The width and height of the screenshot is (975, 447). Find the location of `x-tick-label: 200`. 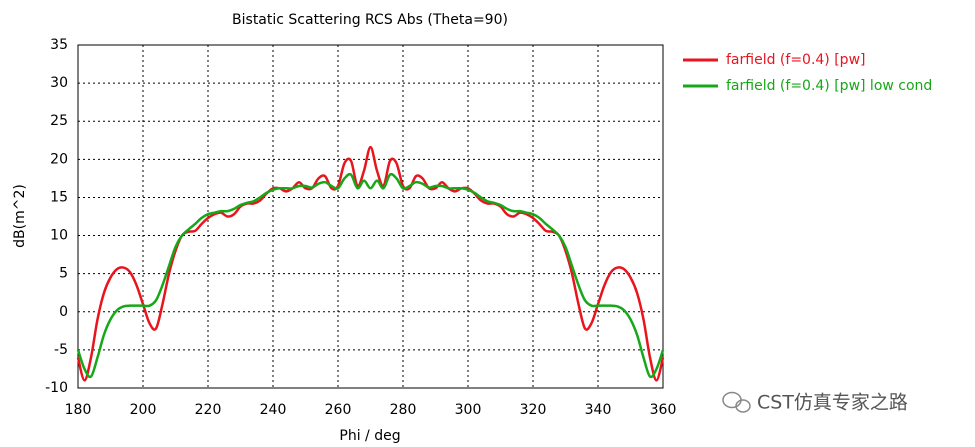

x-tick-label: 200 is located at coordinates (143, 410).